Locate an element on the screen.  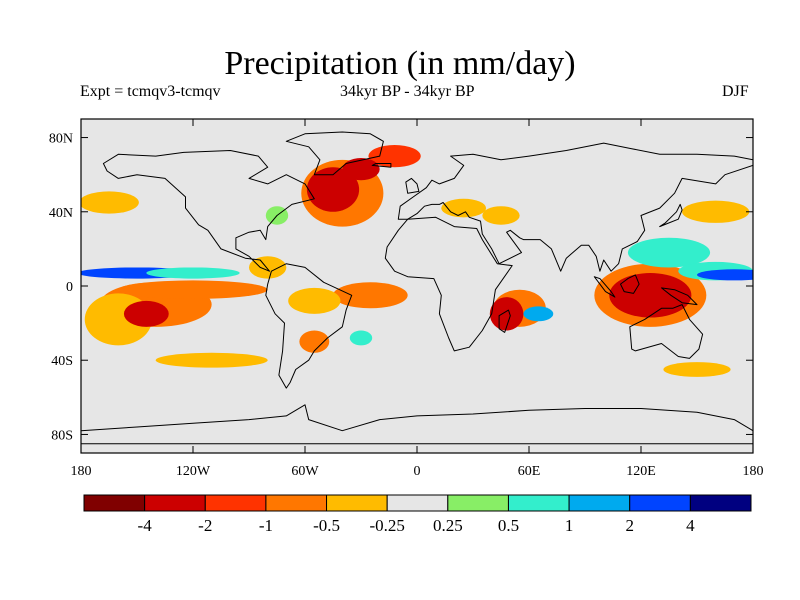
y-tick-label: 40N is located at coordinates (61, 213).